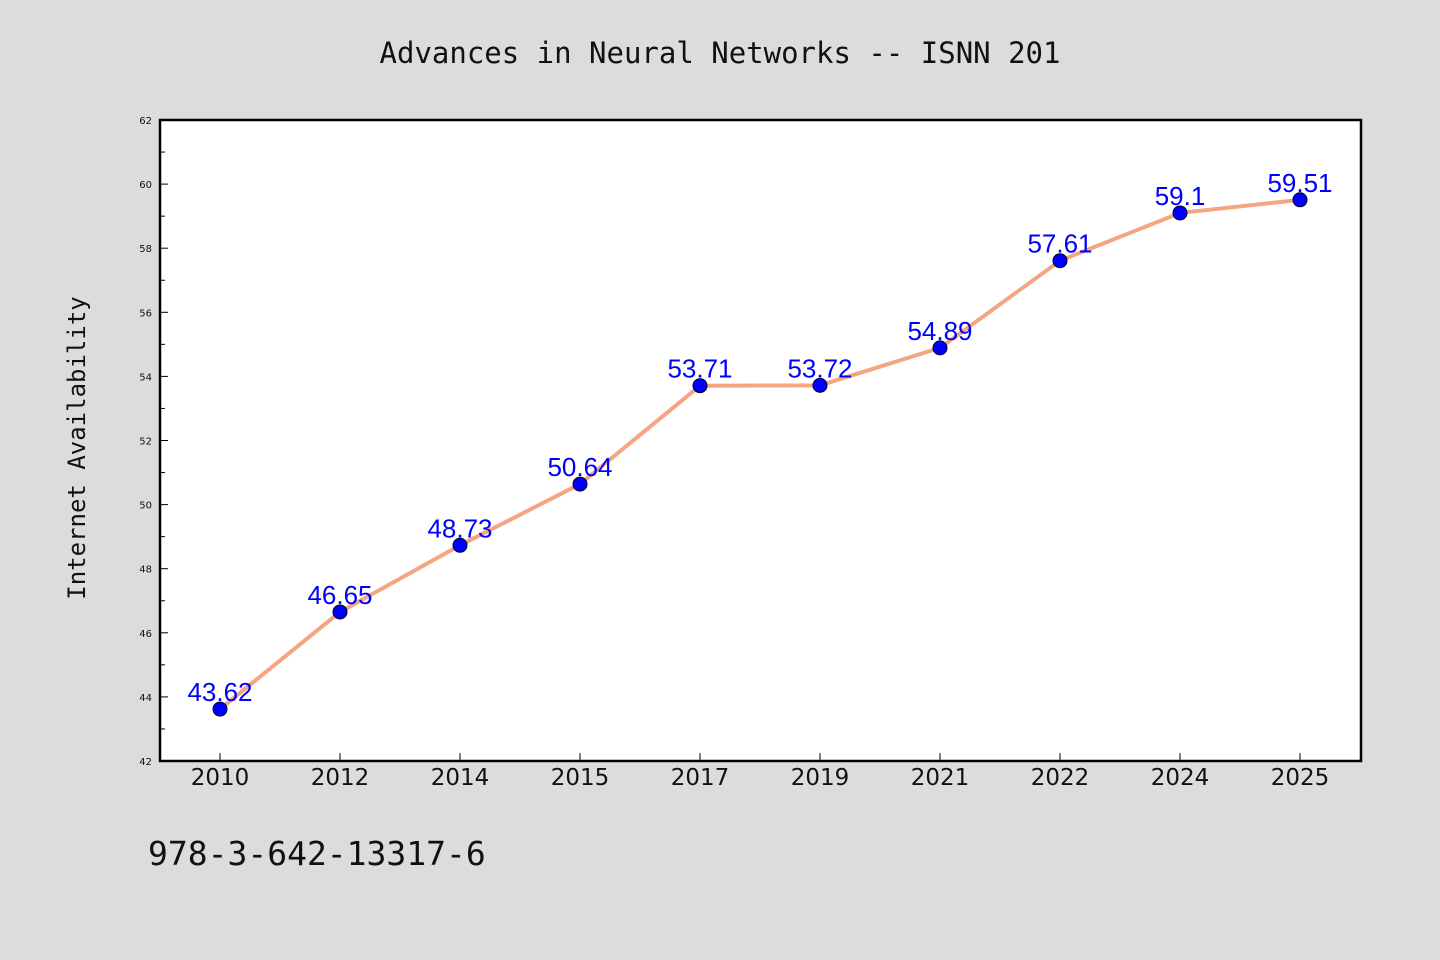  What do you see at coordinates (939, 331) in the screenshot?
I see `data-label: 54.89` at bounding box center [939, 331].